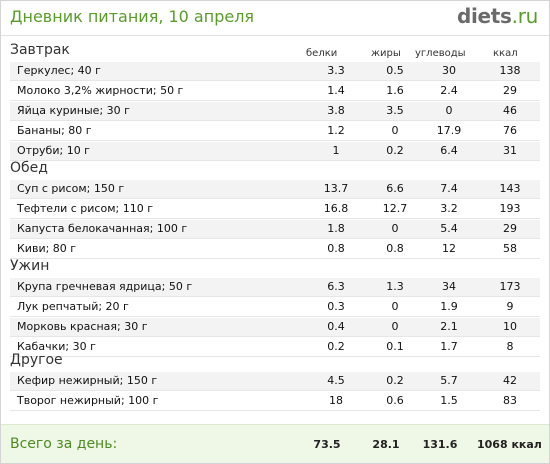  What do you see at coordinates (449, 400) in the screenshot?
I see `carbs-value: 1.5` at bounding box center [449, 400].